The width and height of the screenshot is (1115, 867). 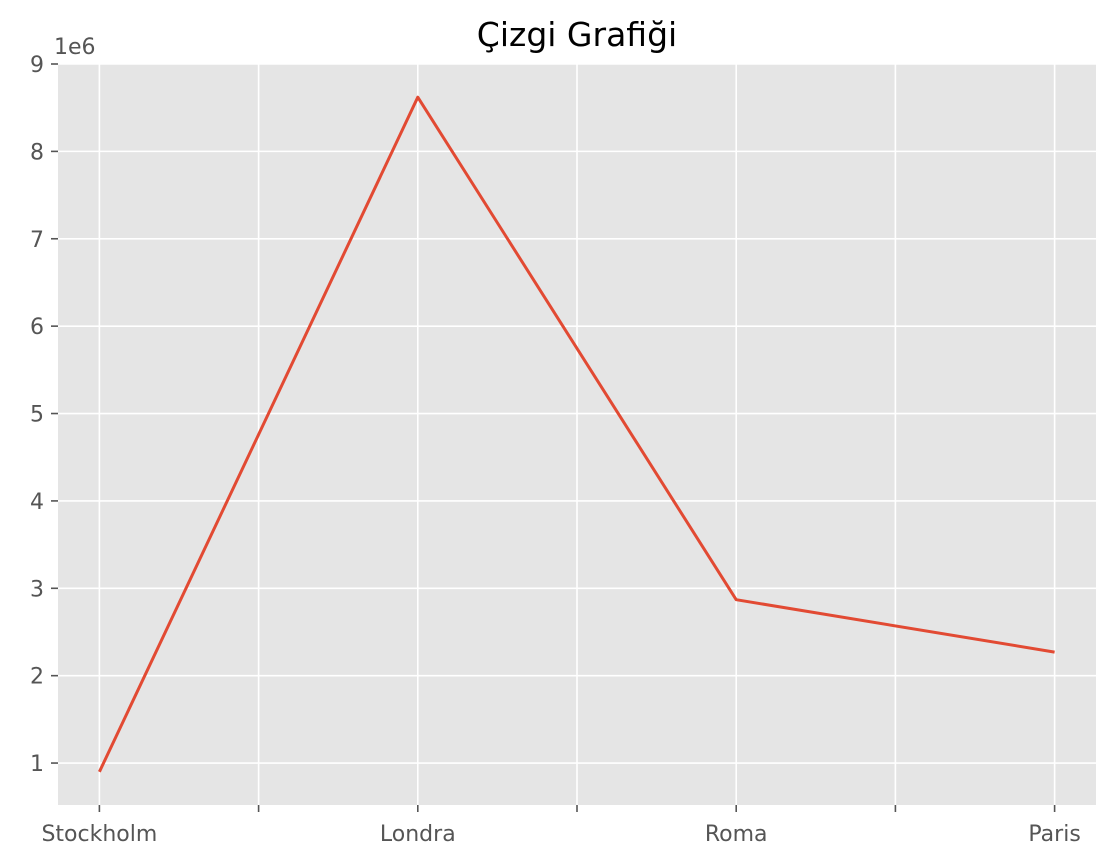 What do you see at coordinates (37, 415) in the screenshot?
I see `y-tick-label: 5` at bounding box center [37, 415].